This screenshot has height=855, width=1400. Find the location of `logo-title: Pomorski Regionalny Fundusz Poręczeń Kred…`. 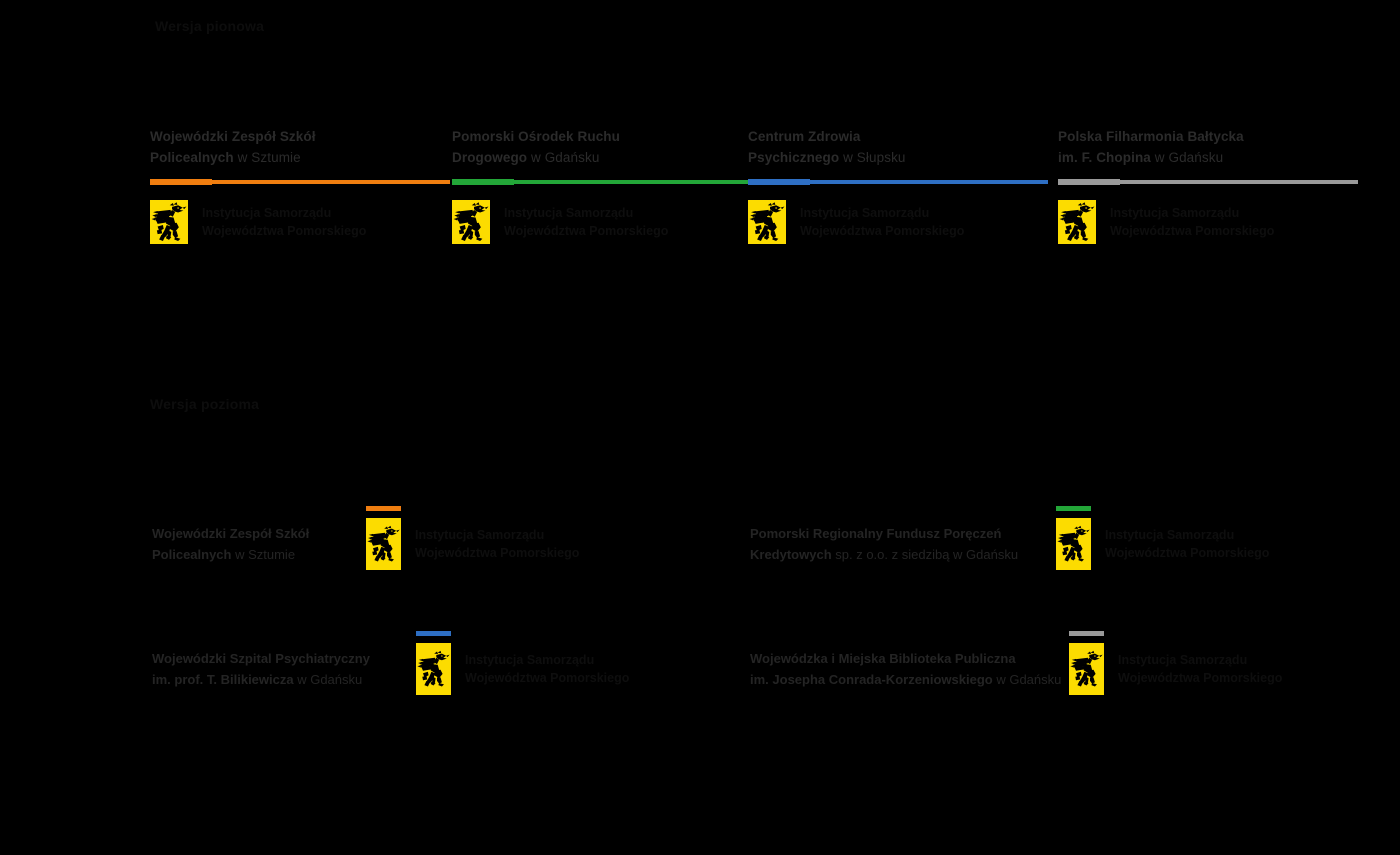

logo-title: Pomorski Regionalny Fundusz Poręczeń Kred… is located at coordinates (896, 544).